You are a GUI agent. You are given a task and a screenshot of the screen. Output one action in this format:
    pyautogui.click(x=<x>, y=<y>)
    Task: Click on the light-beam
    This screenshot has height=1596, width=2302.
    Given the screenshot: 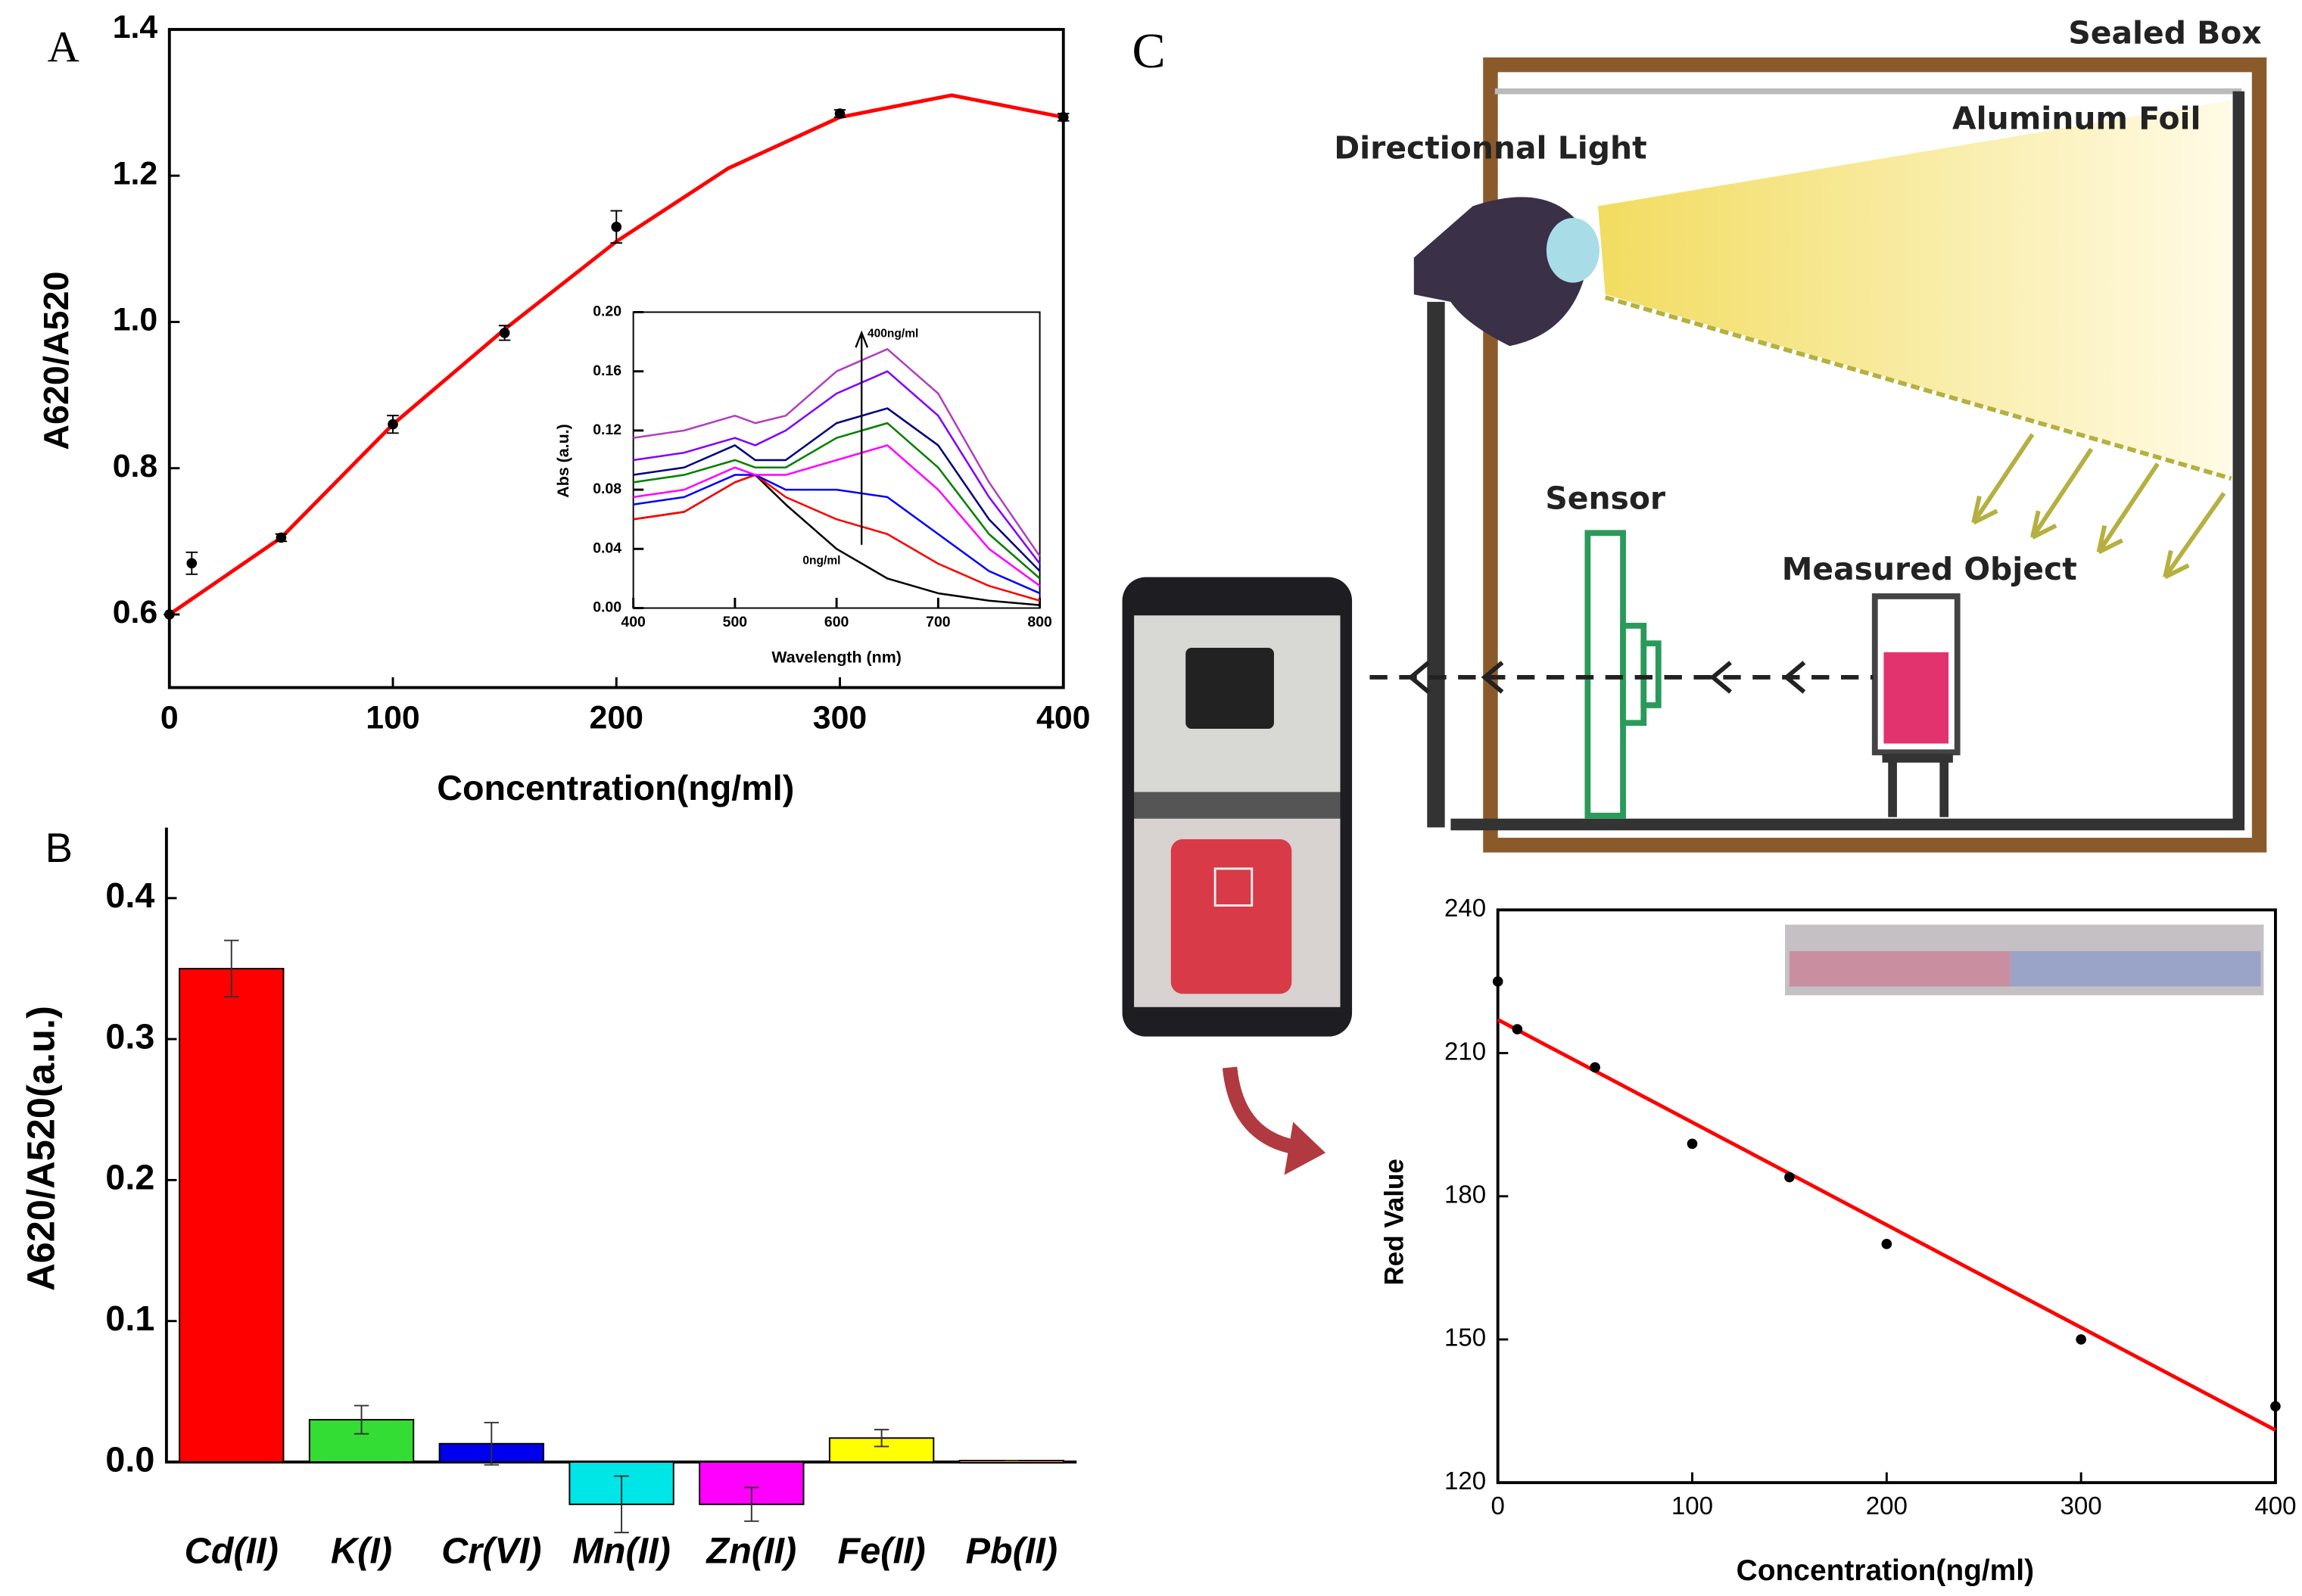 What is the action you would take?
    pyautogui.click(x=1915, y=289)
    